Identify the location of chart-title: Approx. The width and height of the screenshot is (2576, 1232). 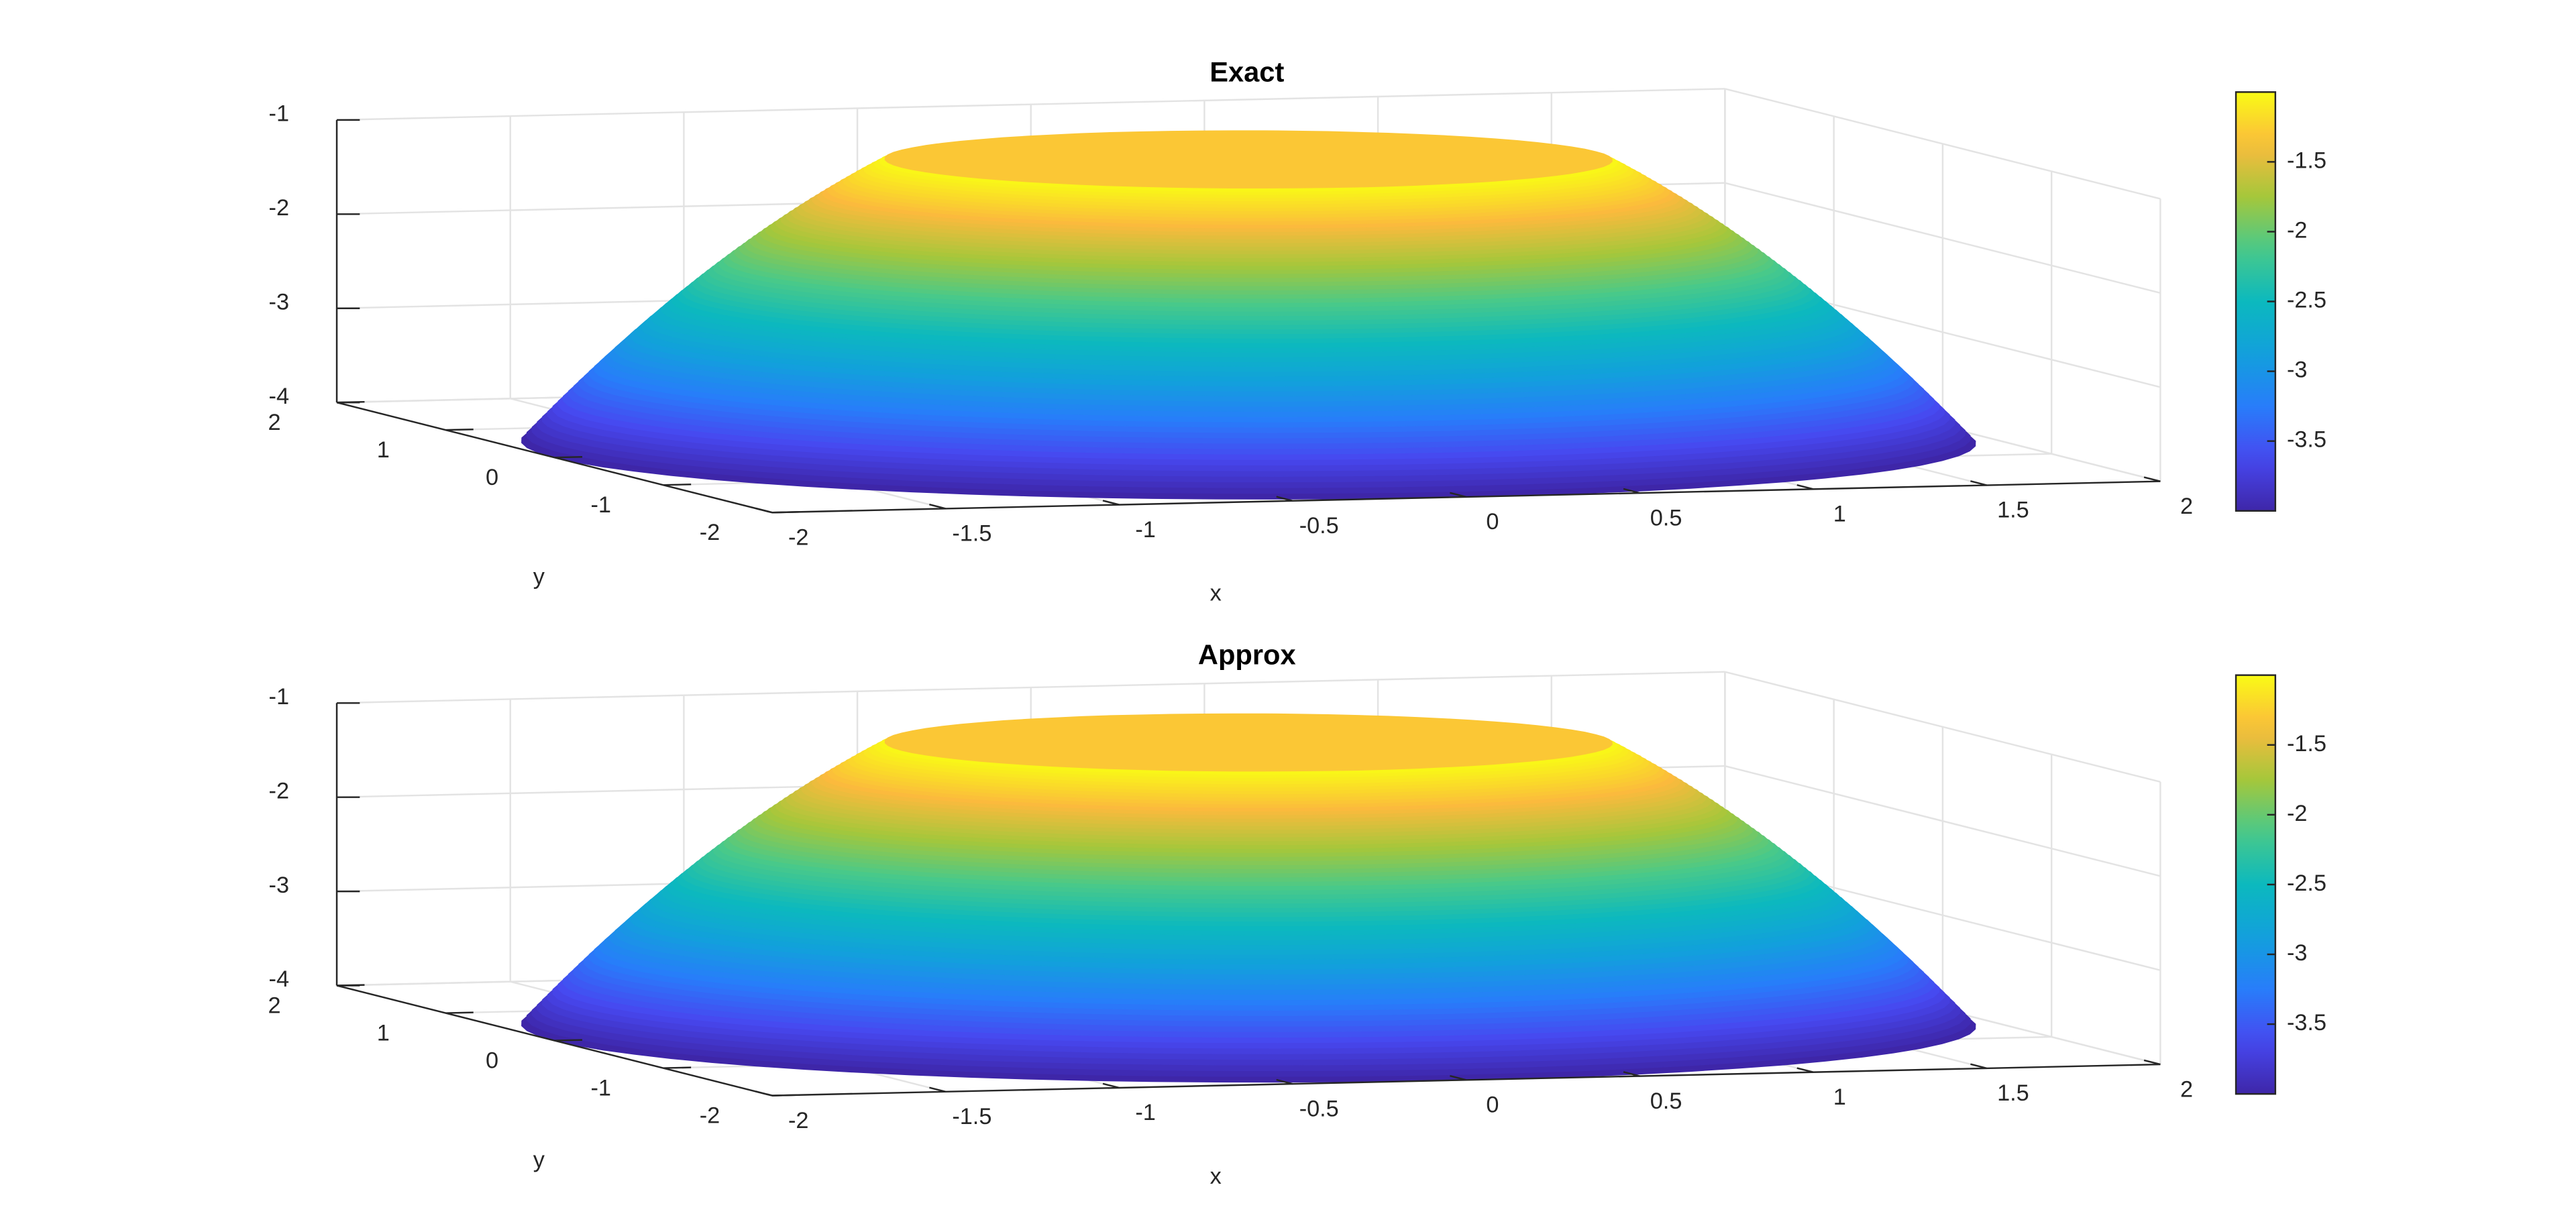
(1247, 655).